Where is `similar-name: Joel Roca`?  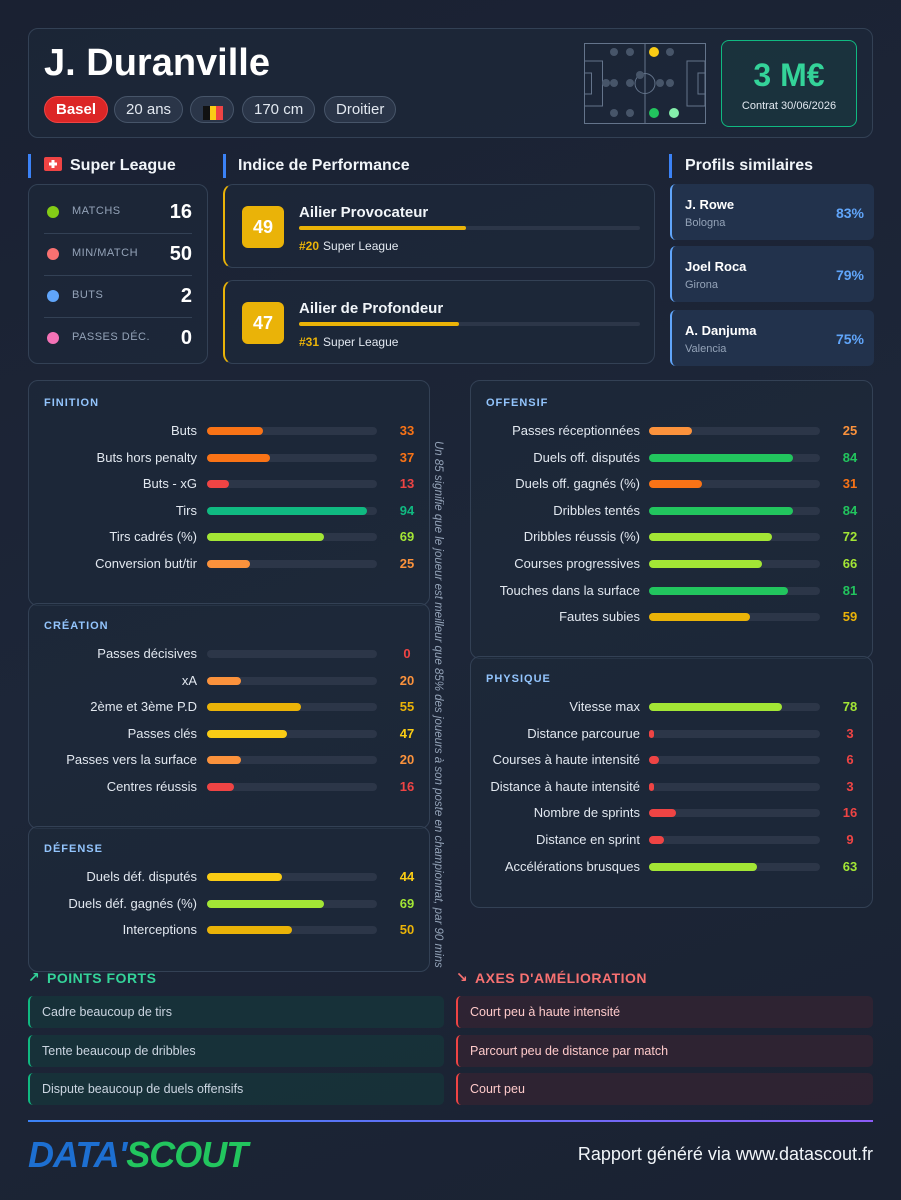
similar-name: Joel Roca is located at coordinates (716, 266).